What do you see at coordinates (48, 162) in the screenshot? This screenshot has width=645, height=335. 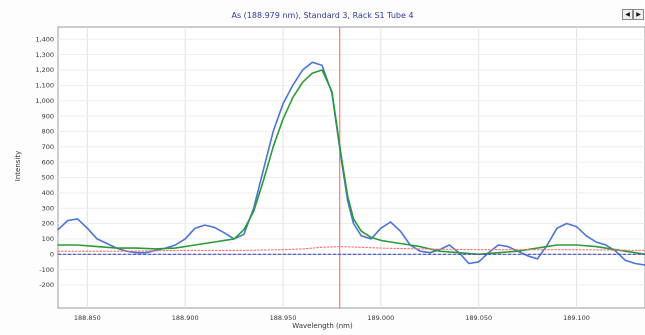 I see `y-tick-label: 600` at bounding box center [48, 162].